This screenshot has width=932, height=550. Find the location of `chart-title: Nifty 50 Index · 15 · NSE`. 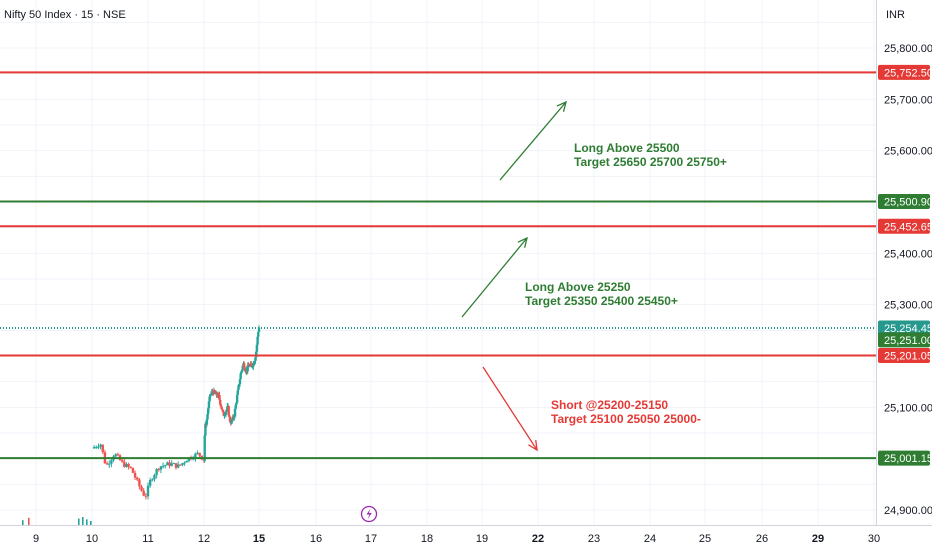

chart-title: Nifty 50 Index · 15 · NSE is located at coordinates (65, 15).